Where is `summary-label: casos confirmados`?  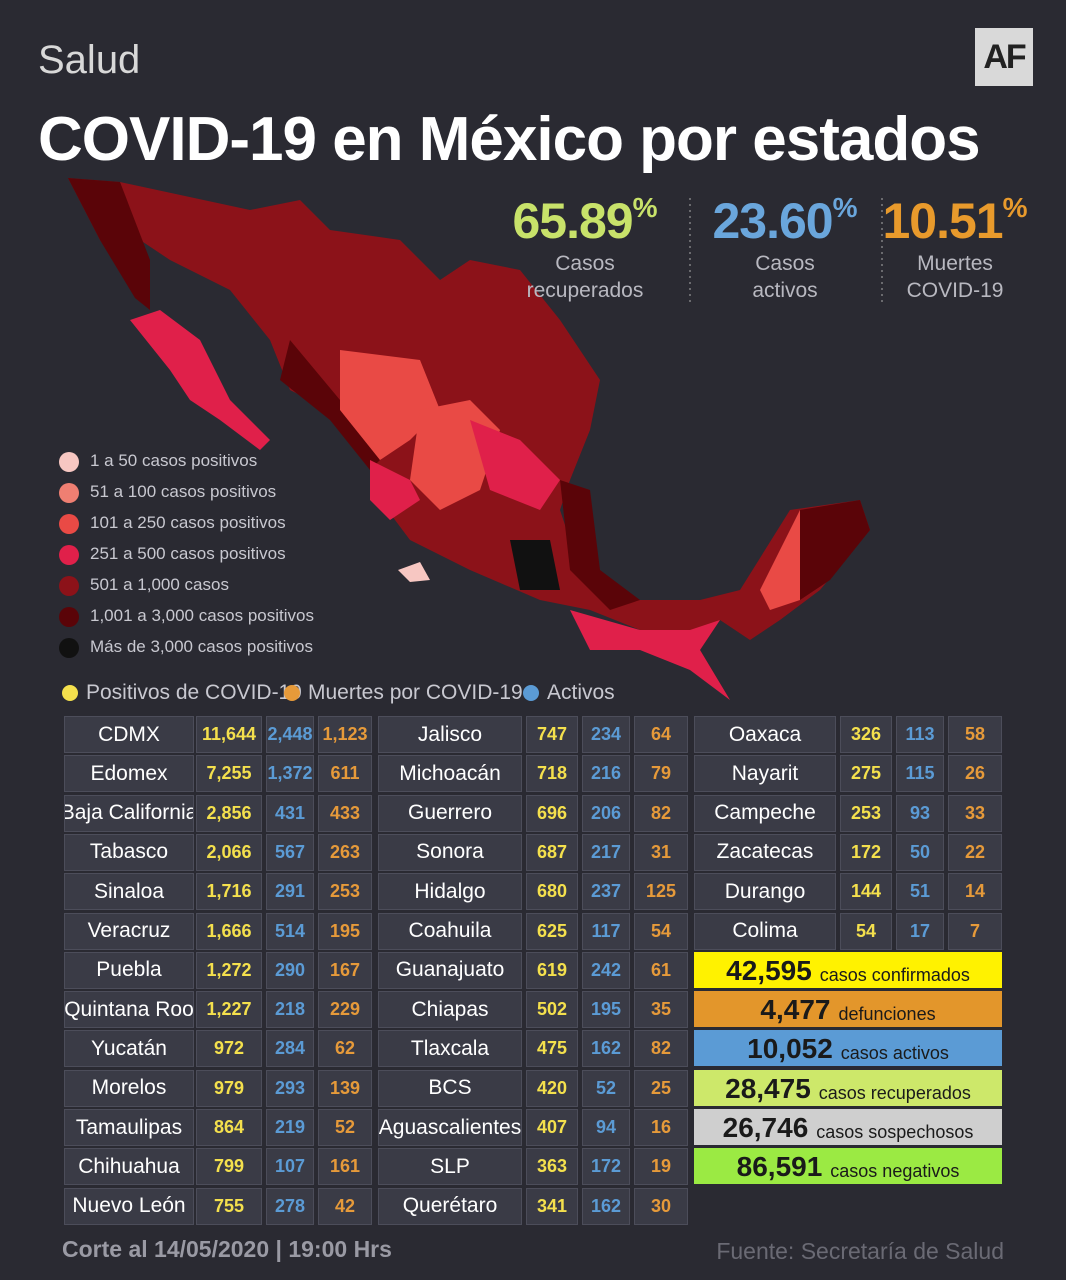
summary-label: casos confirmados is located at coordinates (894, 974).